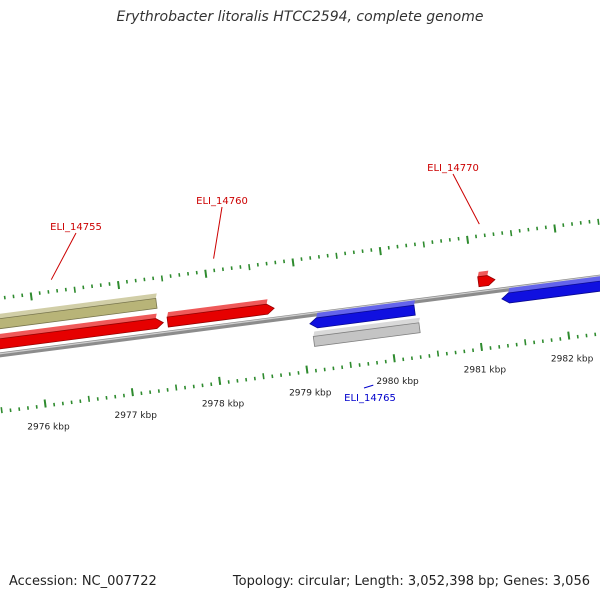 The height and width of the screenshot is (600, 600). Describe the element at coordinates (78, 326) in the screenshot. I see `gene-red-1-bevel` at that location.